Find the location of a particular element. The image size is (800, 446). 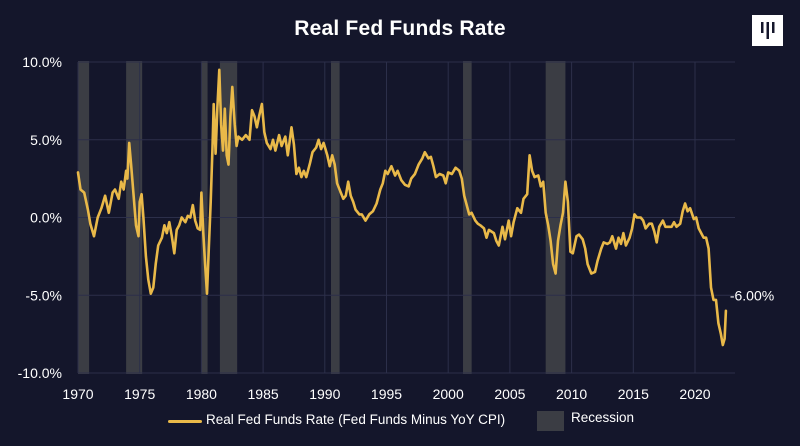

x-tick-label: 1995 is located at coordinates (386, 394).